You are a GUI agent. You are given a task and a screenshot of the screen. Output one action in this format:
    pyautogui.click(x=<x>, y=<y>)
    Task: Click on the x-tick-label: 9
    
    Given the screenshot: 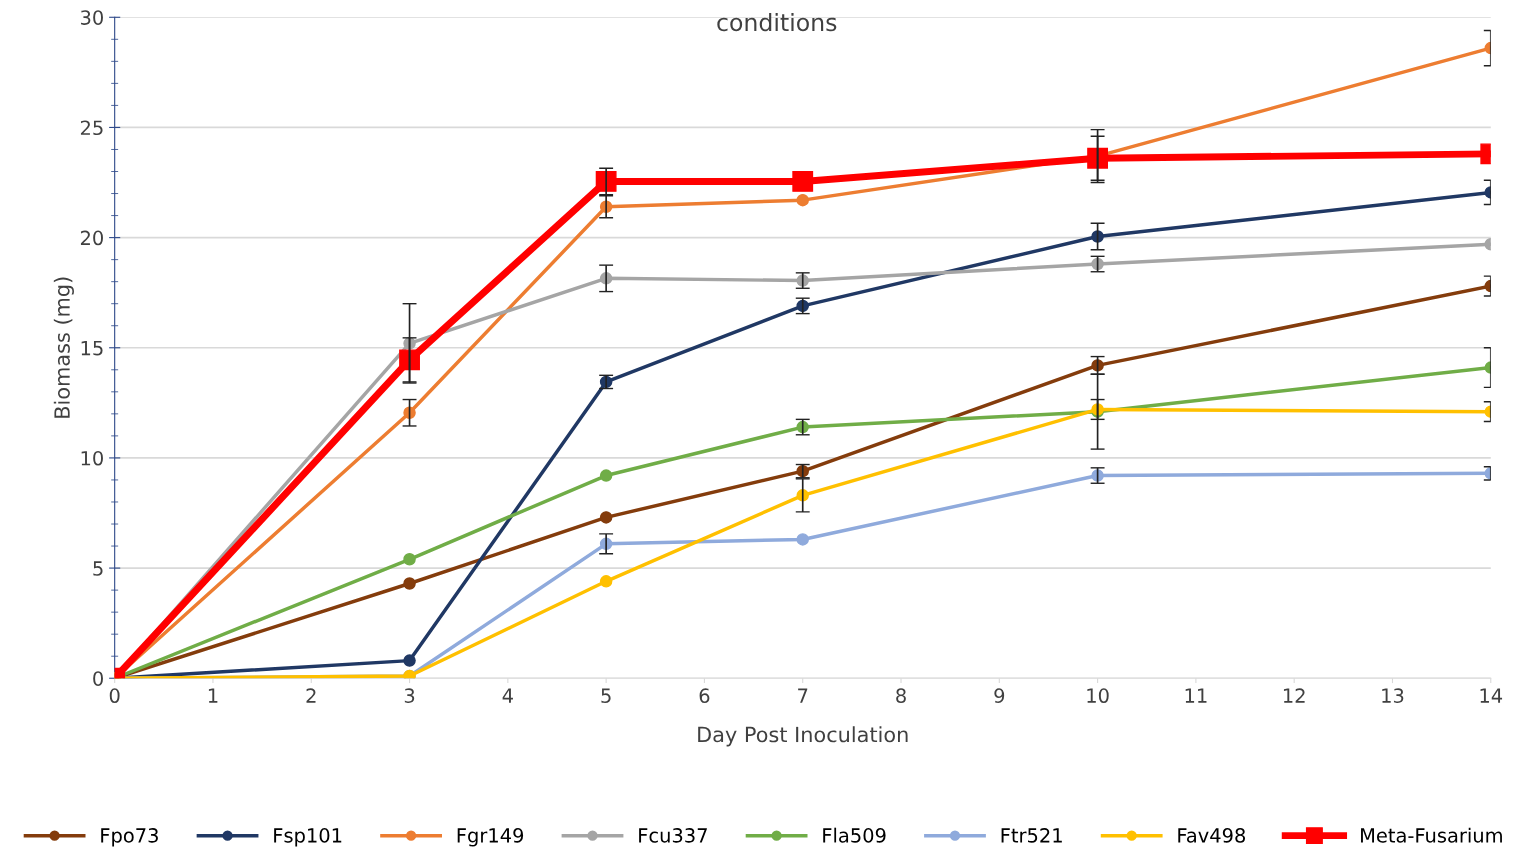 What is the action you would take?
    pyautogui.click(x=999, y=696)
    